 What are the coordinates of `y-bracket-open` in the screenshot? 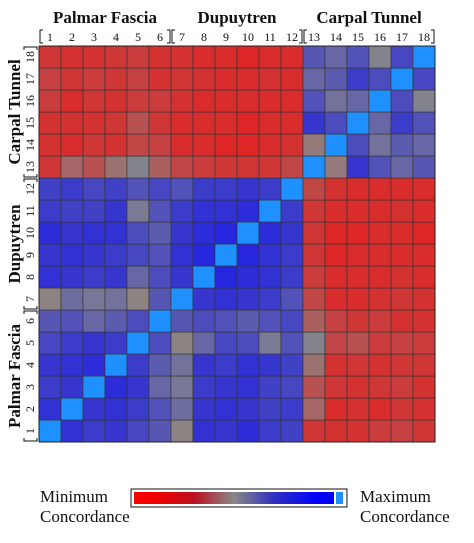 It's located at (30, 176).